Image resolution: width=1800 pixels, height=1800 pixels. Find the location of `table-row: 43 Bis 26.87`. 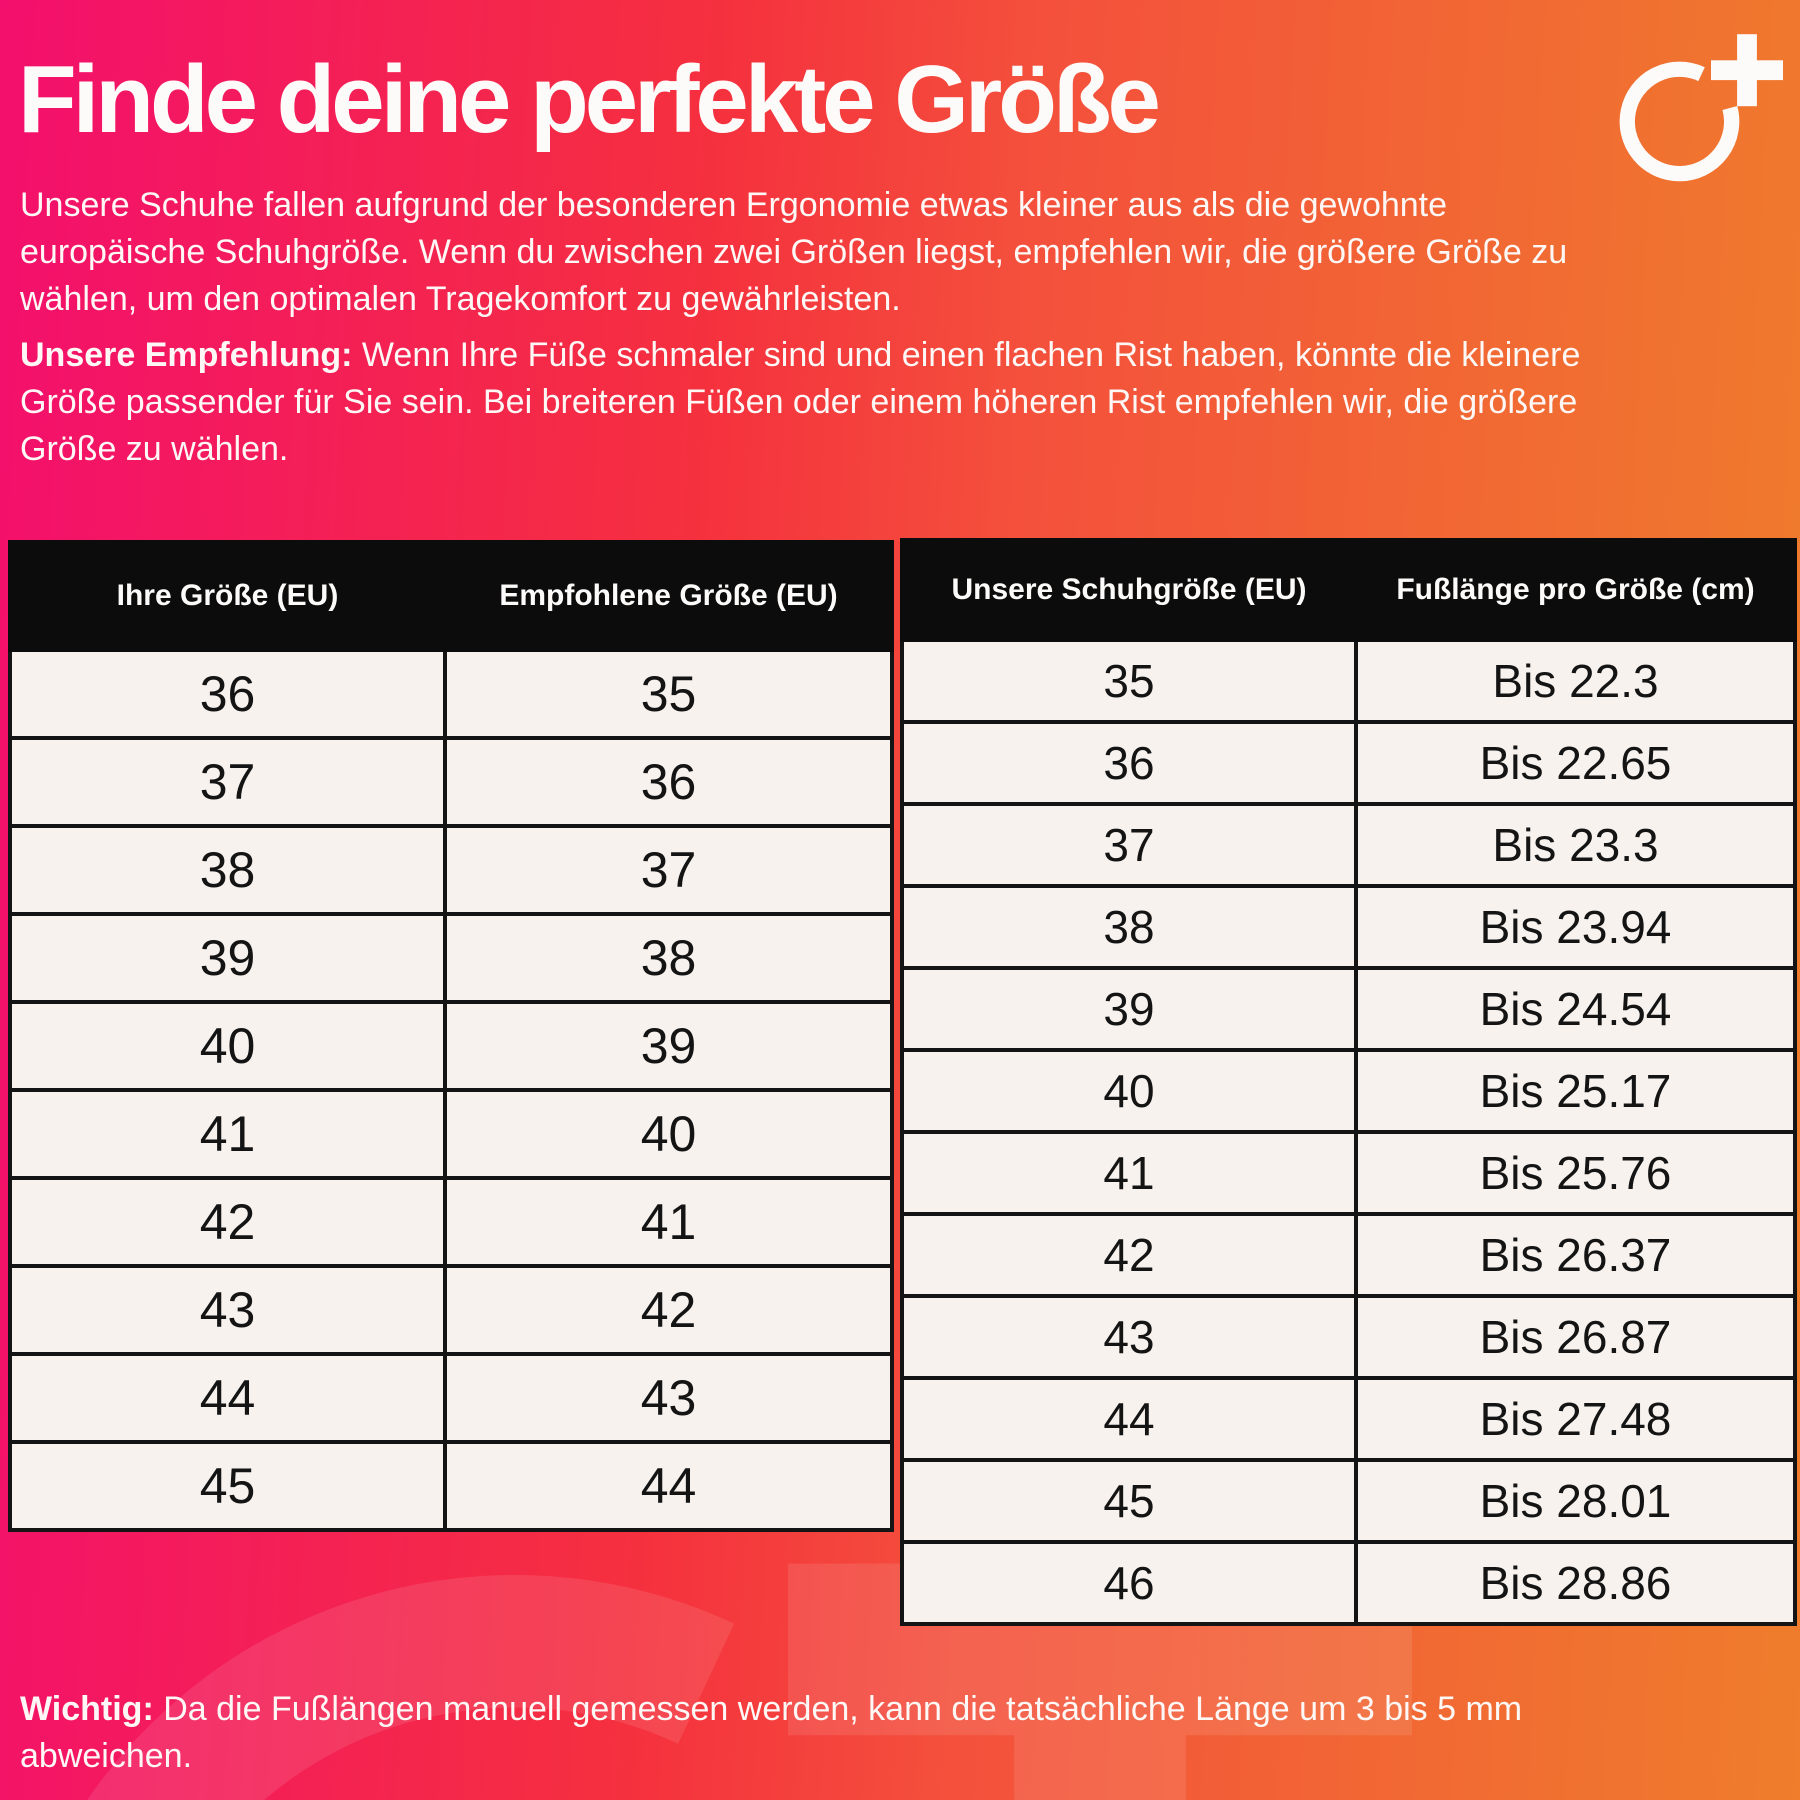

table-row: 43 Bis 26.87 is located at coordinates (1348, 1337).